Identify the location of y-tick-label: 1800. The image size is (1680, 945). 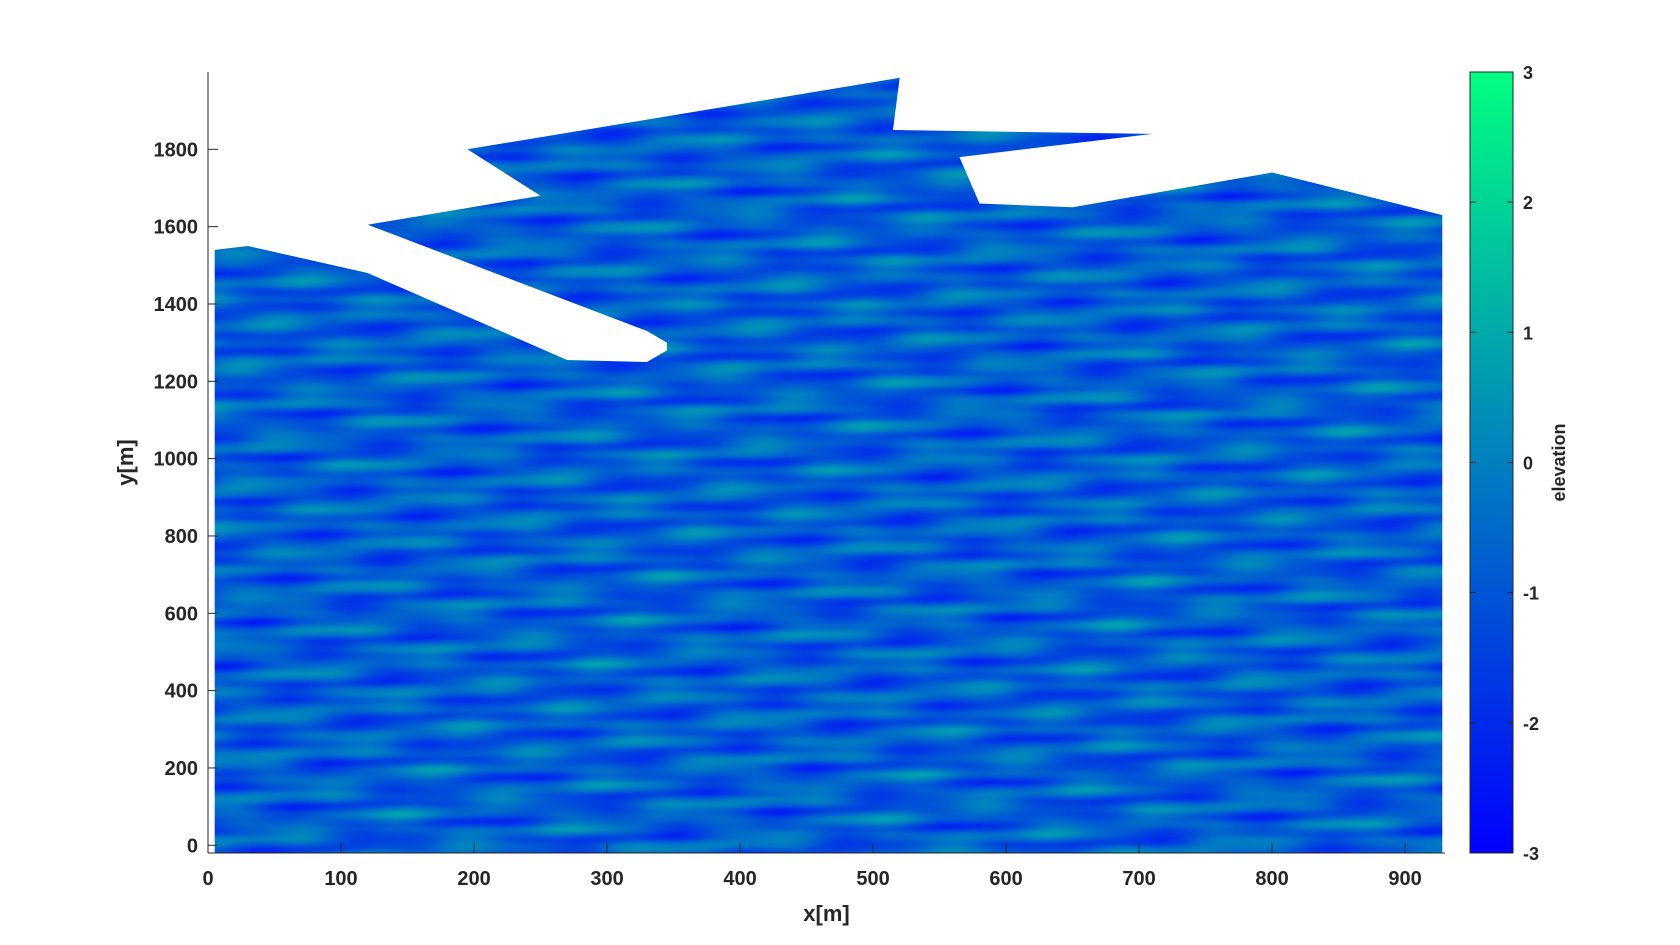
(176, 150).